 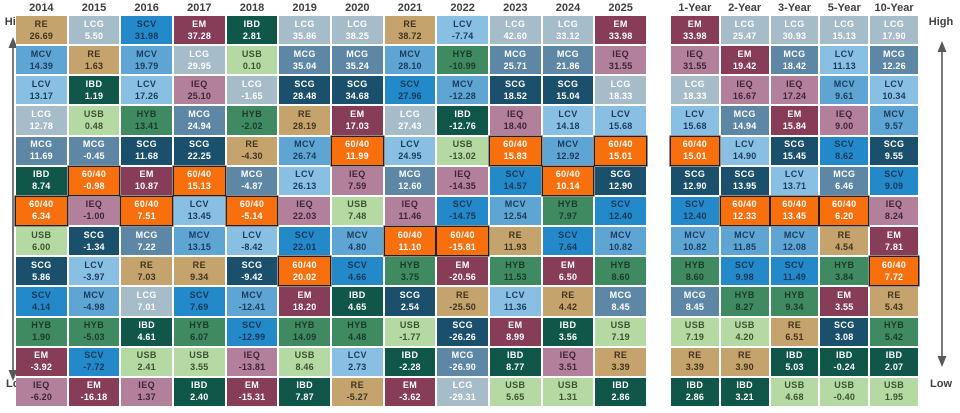 What do you see at coordinates (41, 276) in the screenshot?
I see `return-value: 5.86` at bounding box center [41, 276].